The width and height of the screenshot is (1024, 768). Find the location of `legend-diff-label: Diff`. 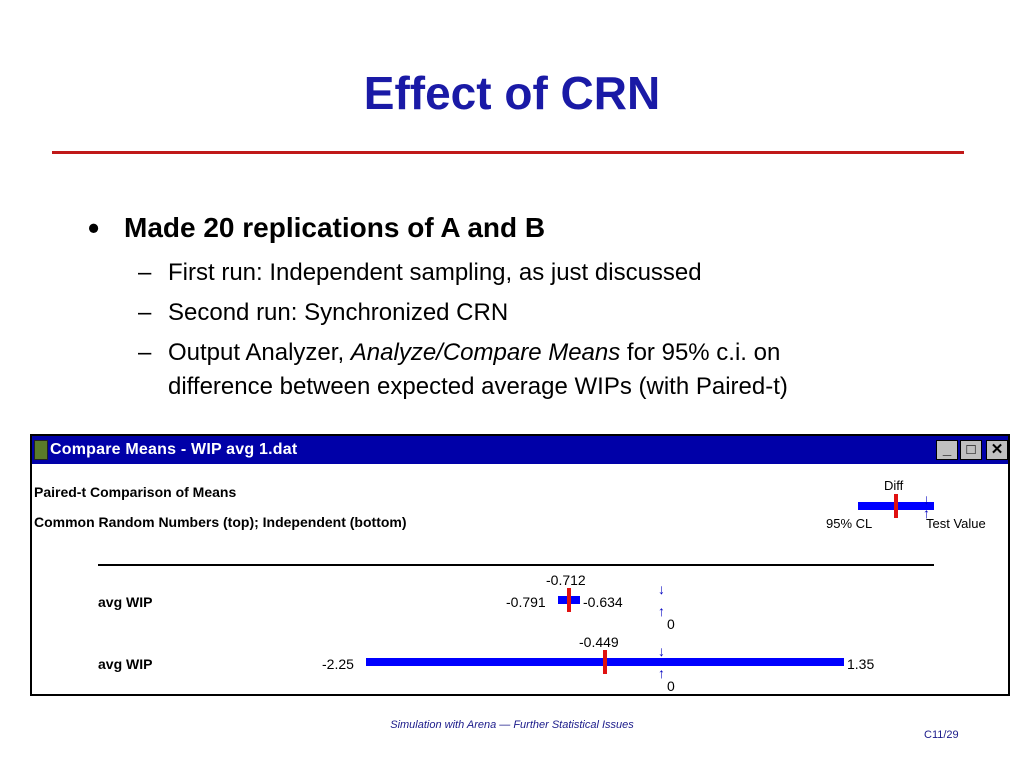

legend-diff-label: Diff is located at coordinates (894, 485).